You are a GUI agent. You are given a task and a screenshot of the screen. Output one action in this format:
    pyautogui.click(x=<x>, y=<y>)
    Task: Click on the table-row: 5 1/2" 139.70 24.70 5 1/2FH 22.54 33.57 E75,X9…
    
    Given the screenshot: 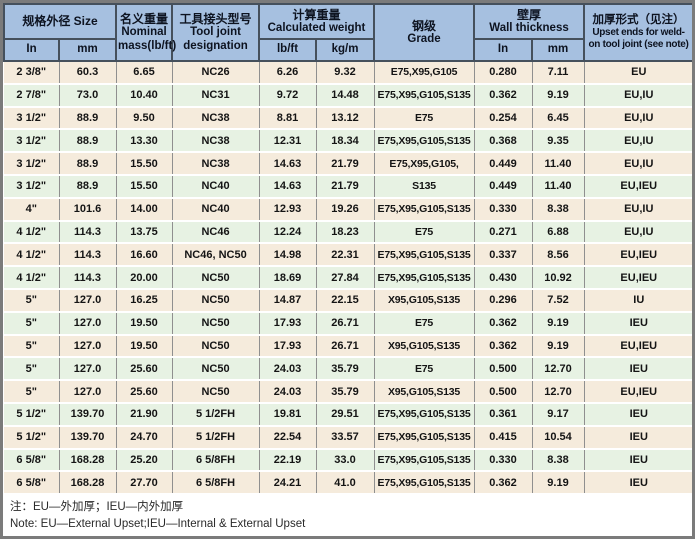 What is the action you would take?
    pyautogui.click(x=348, y=437)
    